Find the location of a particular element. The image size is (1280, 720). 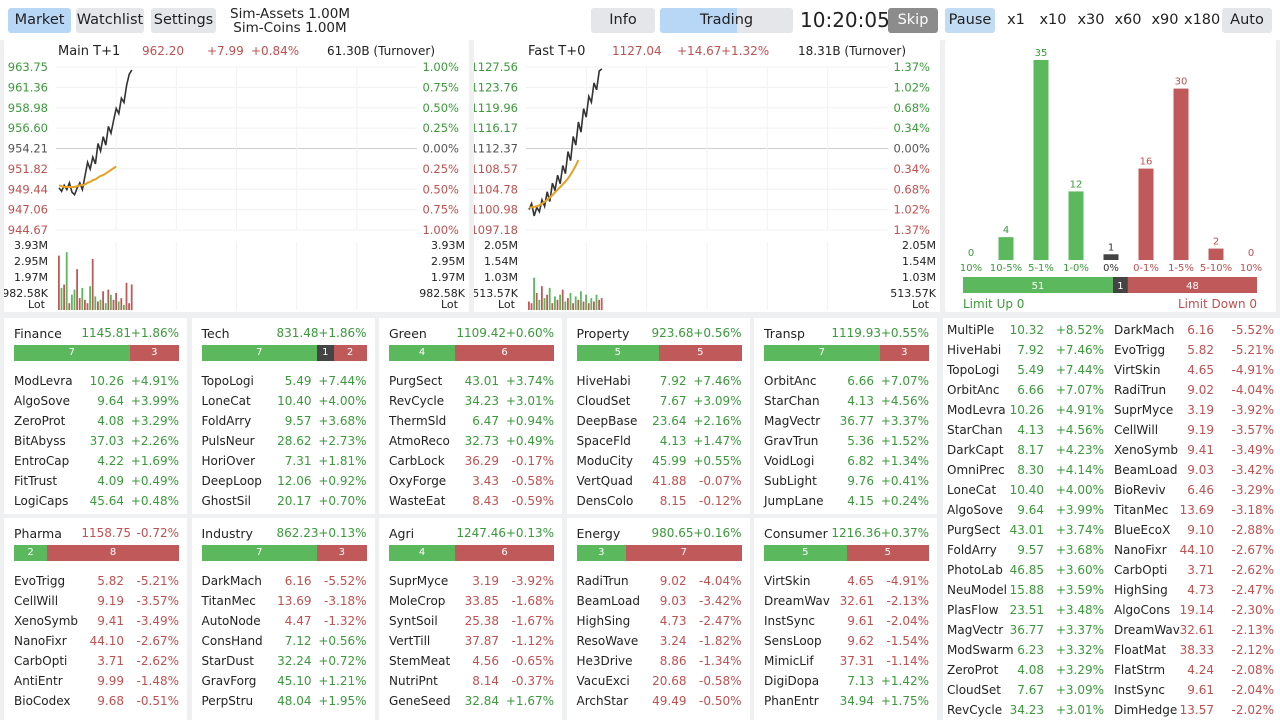

tab-settings: Settings is located at coordinates (183, 20).